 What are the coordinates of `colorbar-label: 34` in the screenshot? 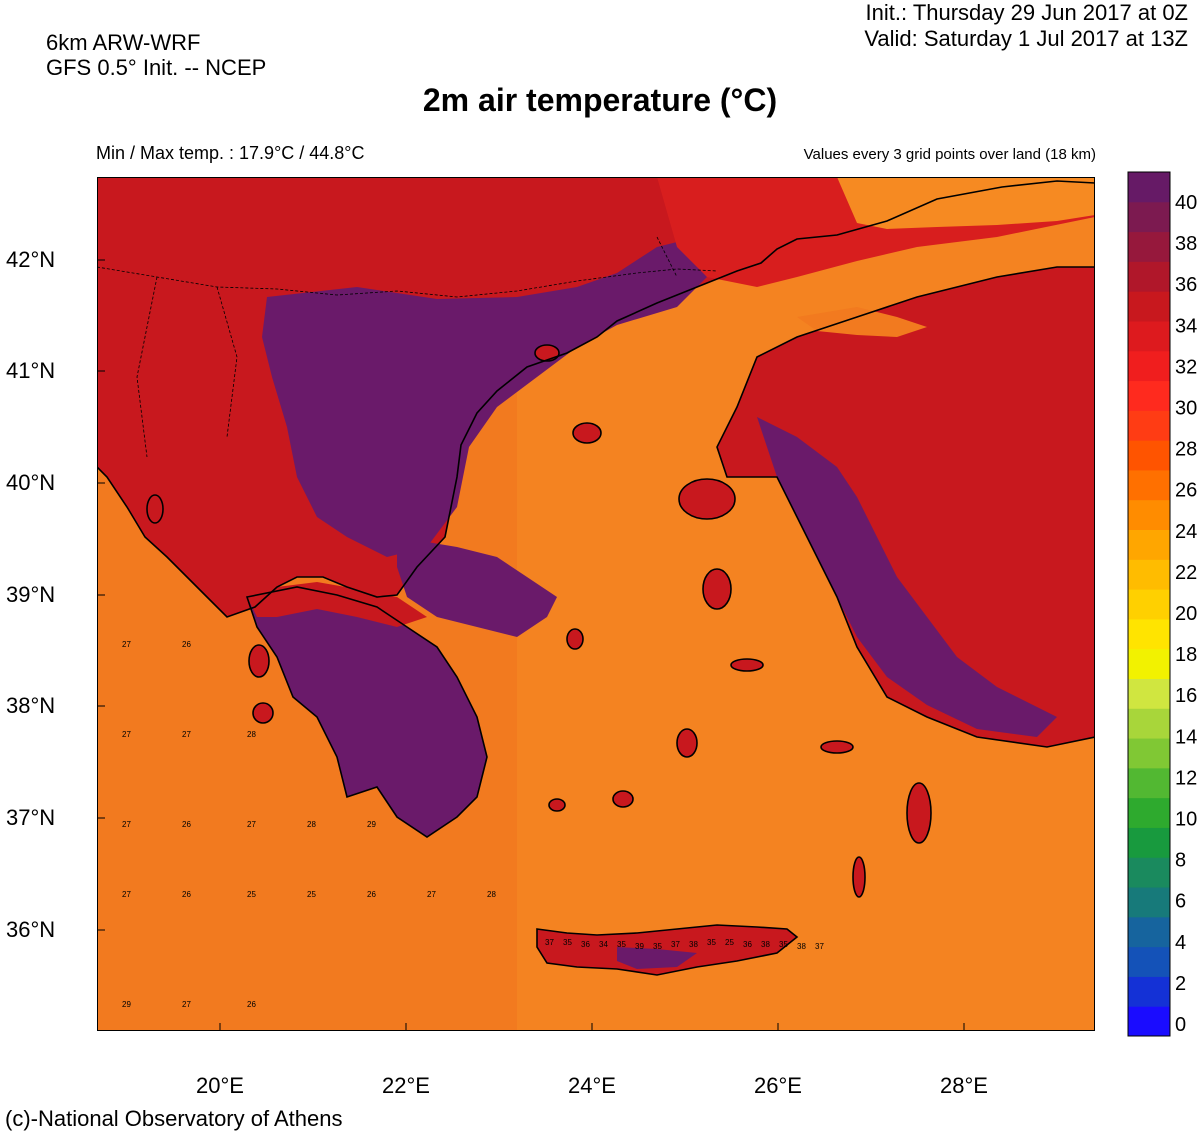 It's located at (1186, 326).